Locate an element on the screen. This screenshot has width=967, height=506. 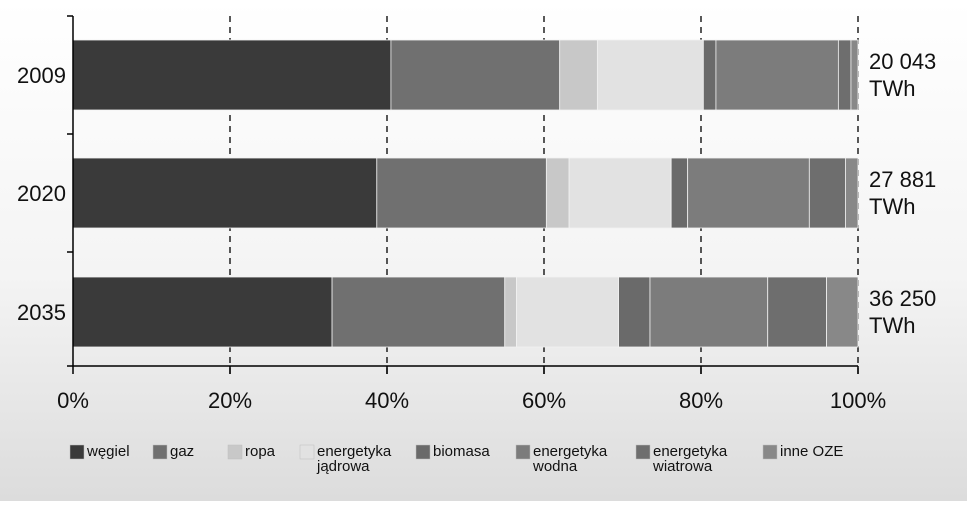
legend-label-biomasa: biomasa is located at coordinates (461, 451).